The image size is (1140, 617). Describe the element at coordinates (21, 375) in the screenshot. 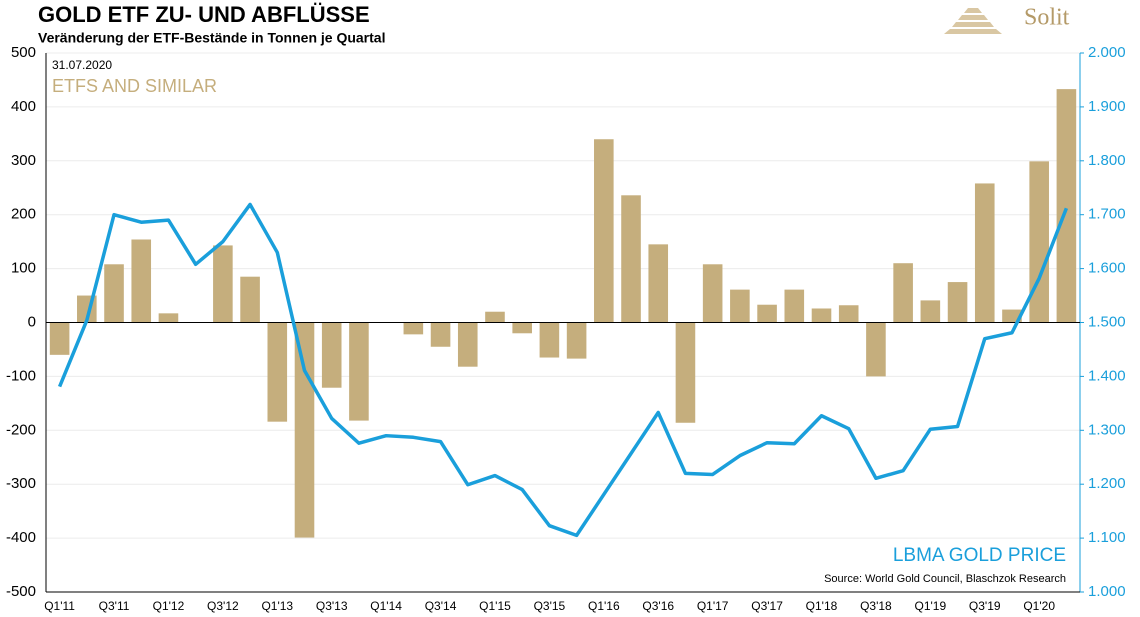

I see `y-tick-label: -100` at that location.